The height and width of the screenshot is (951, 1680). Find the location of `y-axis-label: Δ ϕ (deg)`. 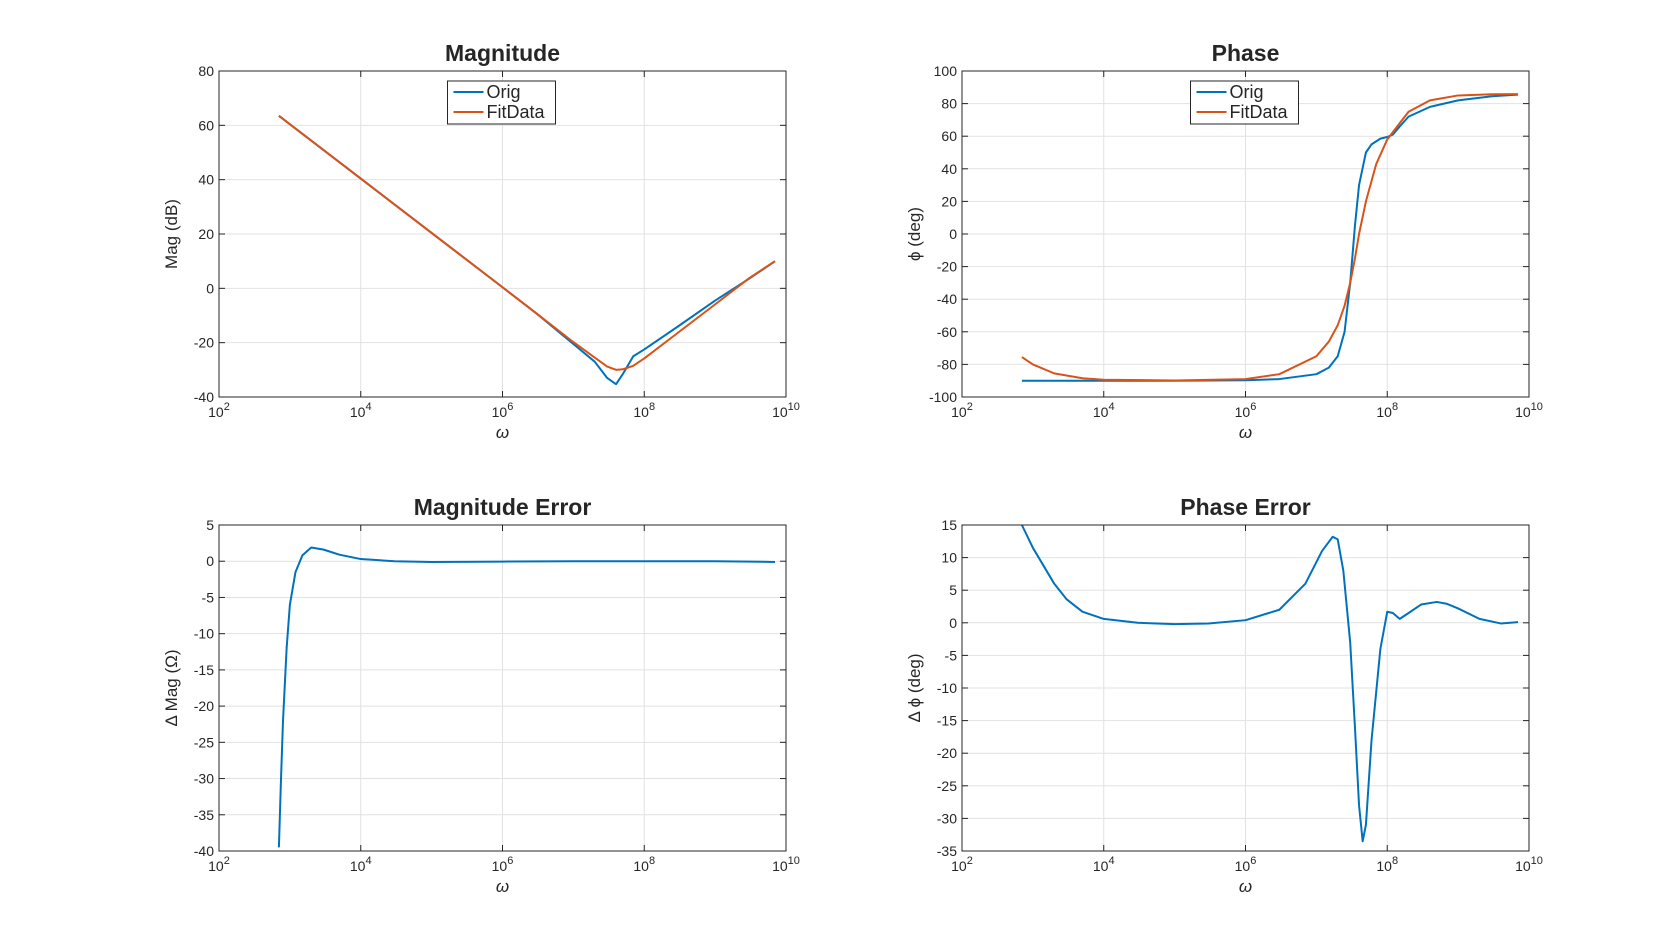

y-axis-label: Δ ϕ (deg) is located at coordinates (914, 687).